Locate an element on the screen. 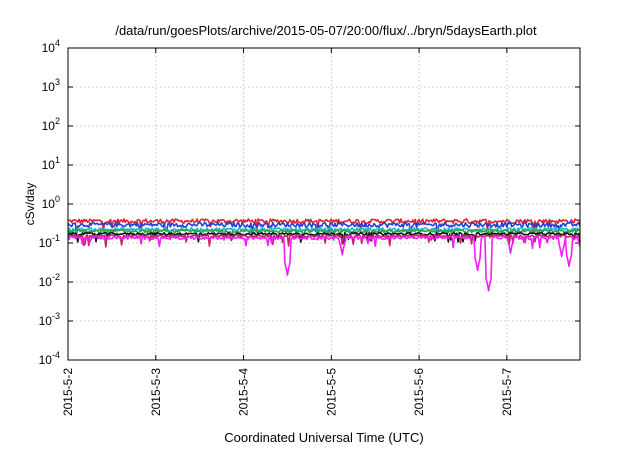  y-tick-label: 10⁰ is located at coordinates (51, 202).